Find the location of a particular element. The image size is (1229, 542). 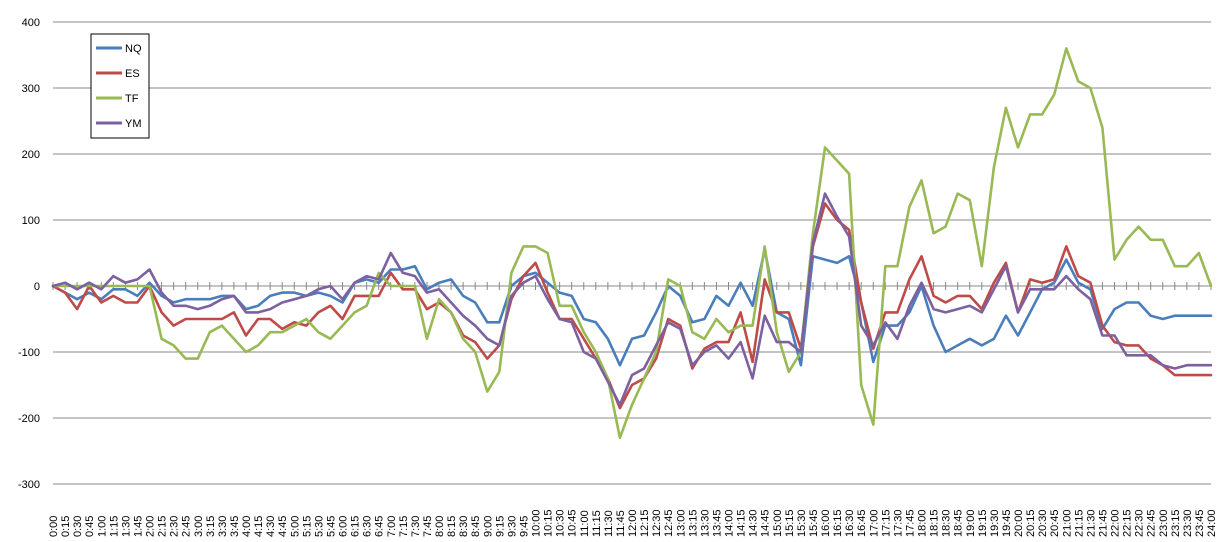

x-tick-label: 22:00 is located at coordinates (1116, 523).